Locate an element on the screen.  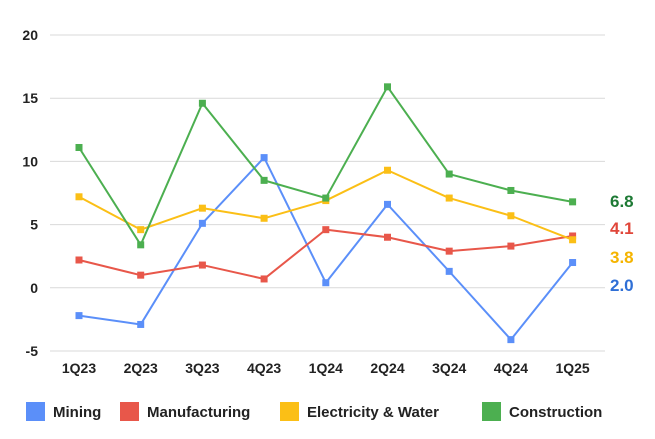
legend-label: Construction is located at coordinates (555, 412).